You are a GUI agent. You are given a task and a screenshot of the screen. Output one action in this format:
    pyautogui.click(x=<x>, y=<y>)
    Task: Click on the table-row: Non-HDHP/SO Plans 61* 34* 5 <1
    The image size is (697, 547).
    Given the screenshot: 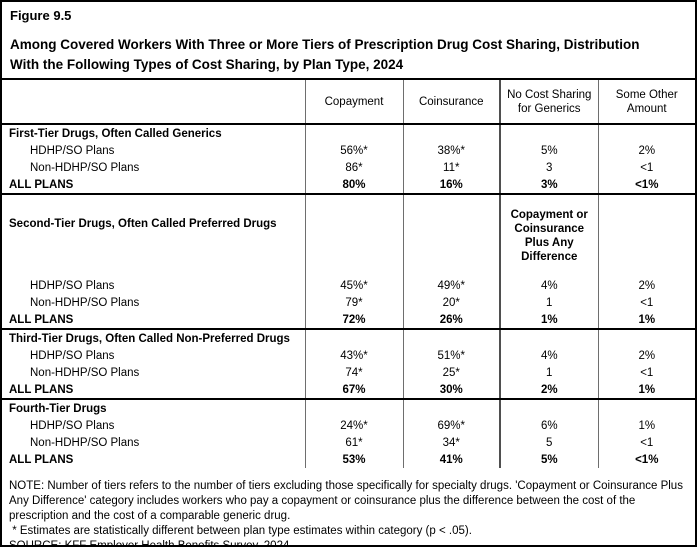 What is the action you would take?
    pyautogui.click(x=348, y=442)
    